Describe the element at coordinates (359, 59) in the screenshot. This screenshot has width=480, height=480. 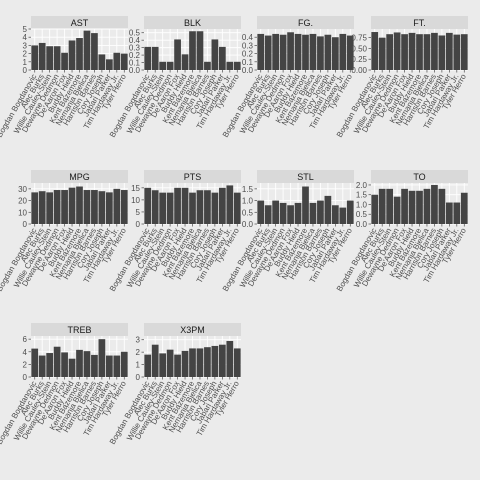
I see `y-tick-label: 0.25` at that location.